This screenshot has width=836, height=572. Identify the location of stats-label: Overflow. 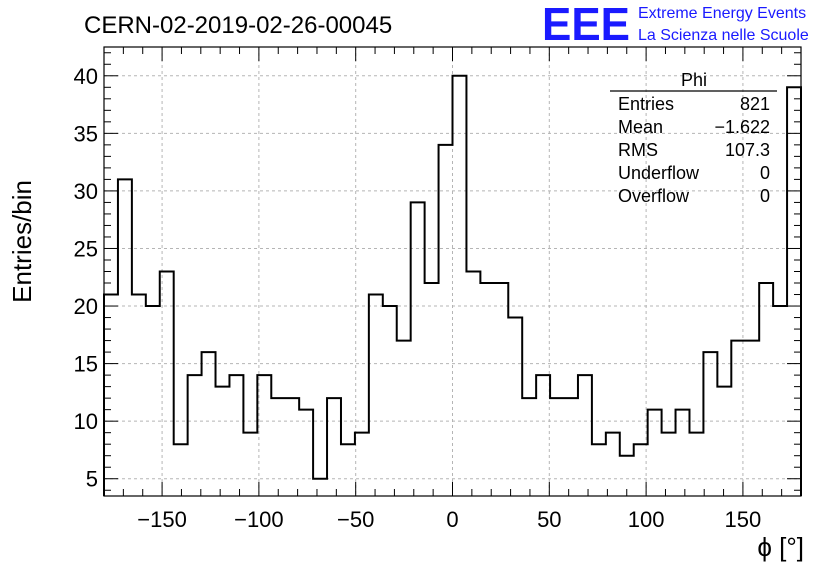
(654, 196).